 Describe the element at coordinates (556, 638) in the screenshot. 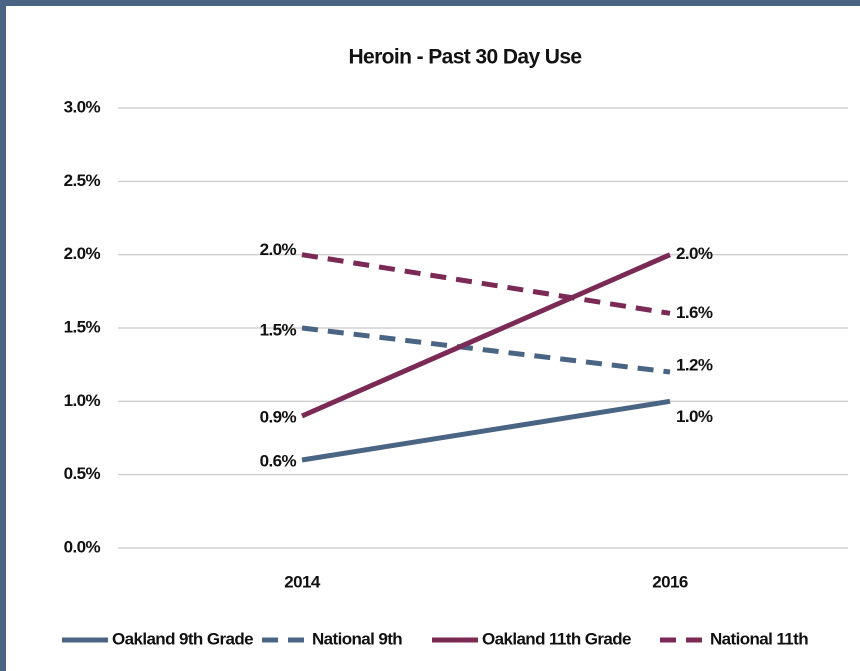

I see `legend-label: Oakland 11th Grade` at that location.